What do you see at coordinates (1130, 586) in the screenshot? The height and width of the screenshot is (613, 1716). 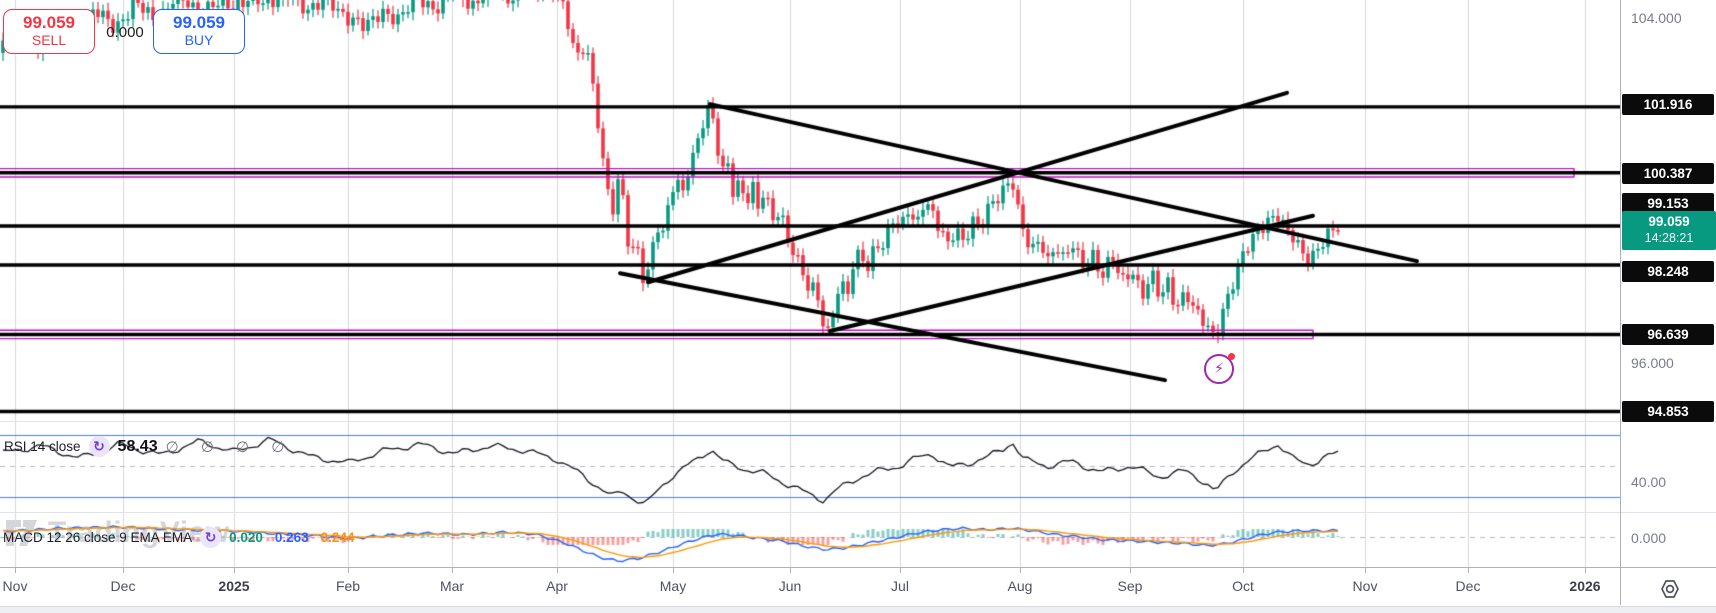 I see `month-label: Sep` at bounding box center [1130, 586].